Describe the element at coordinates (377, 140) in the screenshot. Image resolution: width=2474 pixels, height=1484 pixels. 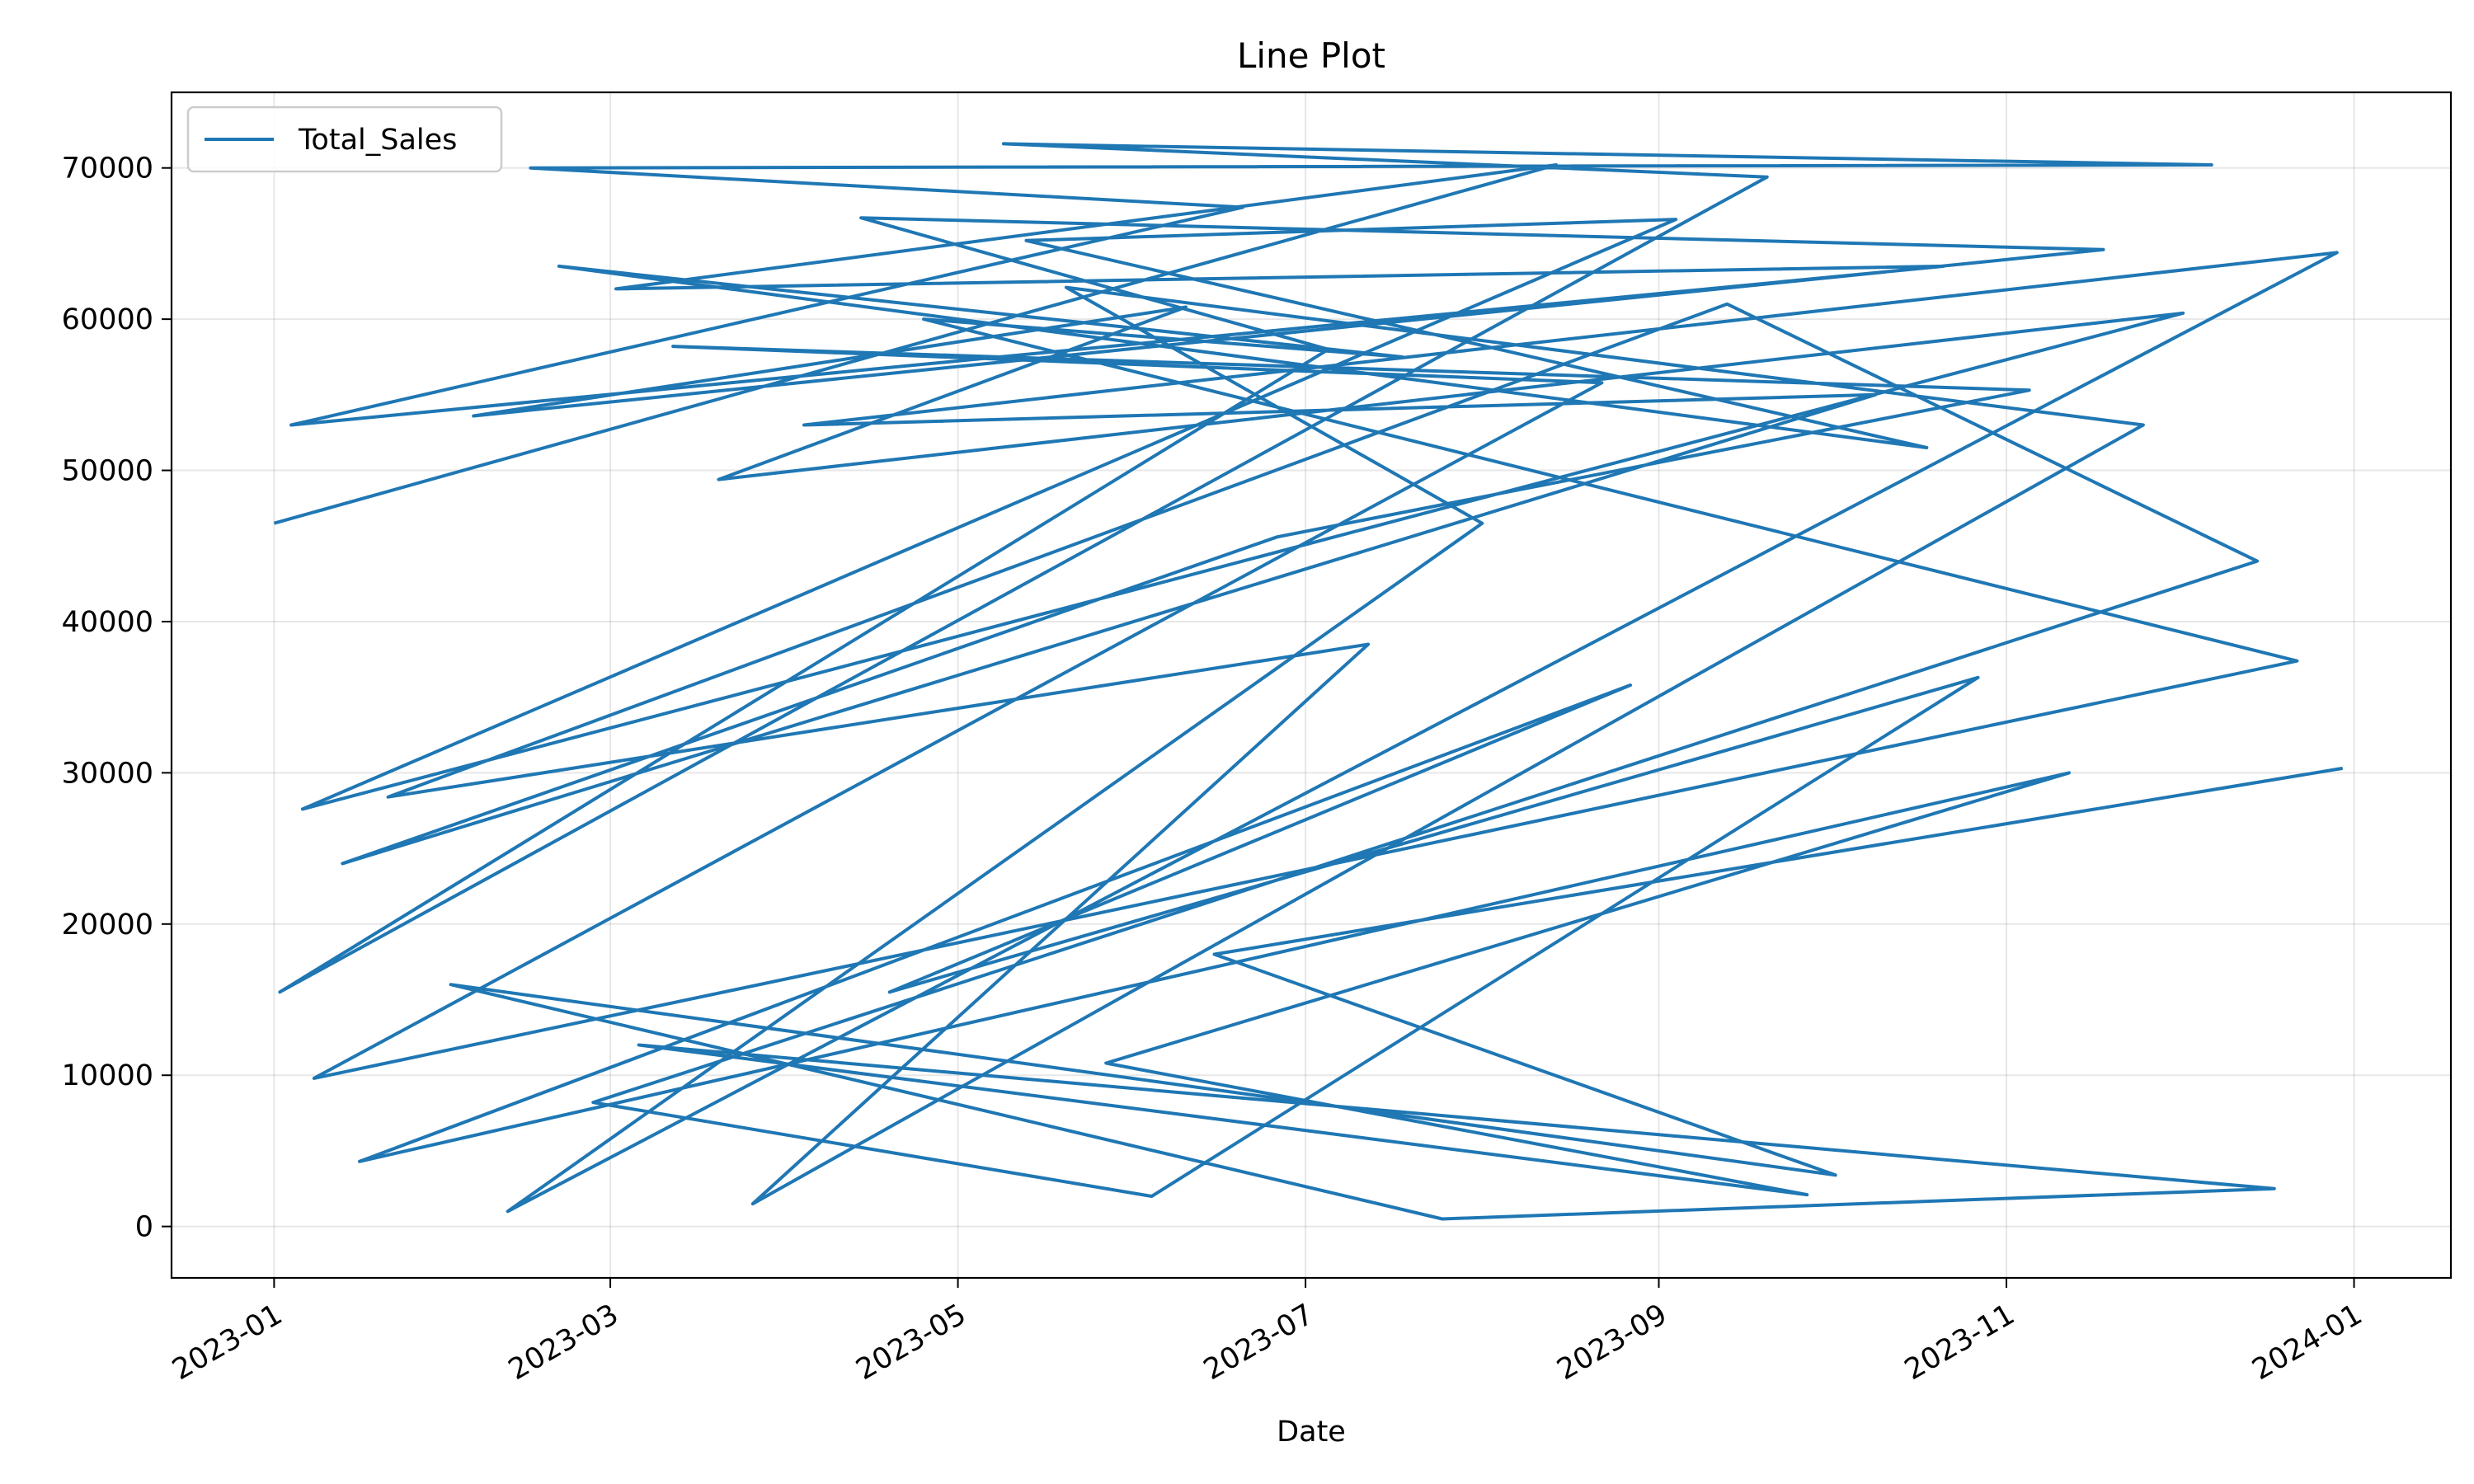
I see `legend-label-total-sales: Total_Sales` at that location.